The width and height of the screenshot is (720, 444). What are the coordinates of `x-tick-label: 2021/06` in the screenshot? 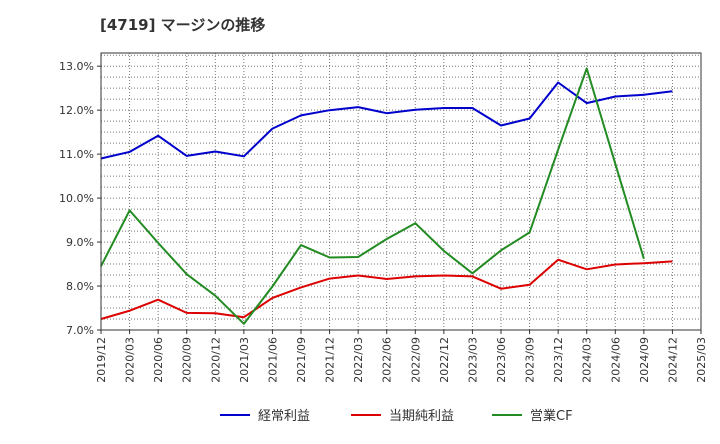 It's located at (272, 360).